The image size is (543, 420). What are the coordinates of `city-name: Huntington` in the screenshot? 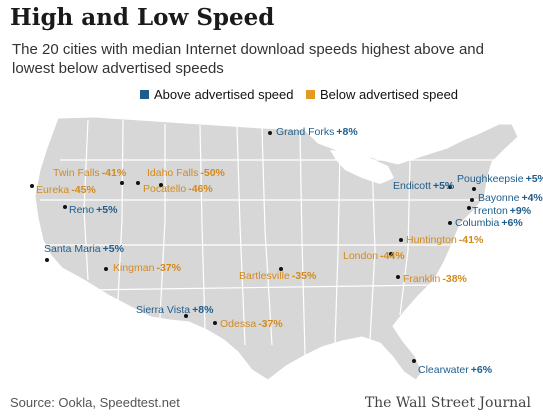 It's located at (431, 240).